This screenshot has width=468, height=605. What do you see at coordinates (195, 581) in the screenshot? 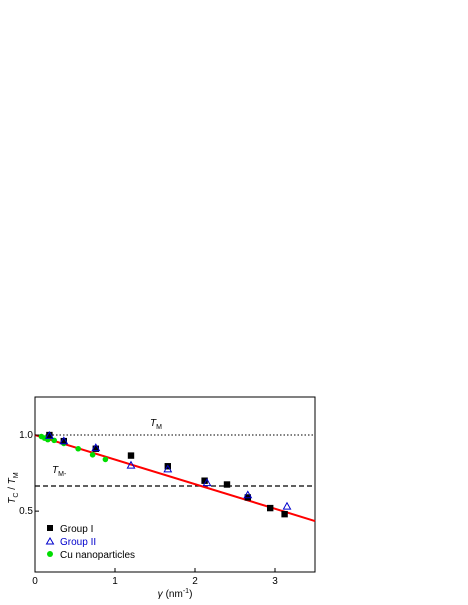
I see `x-tick-label: 2` at bounding box center [195, 581].